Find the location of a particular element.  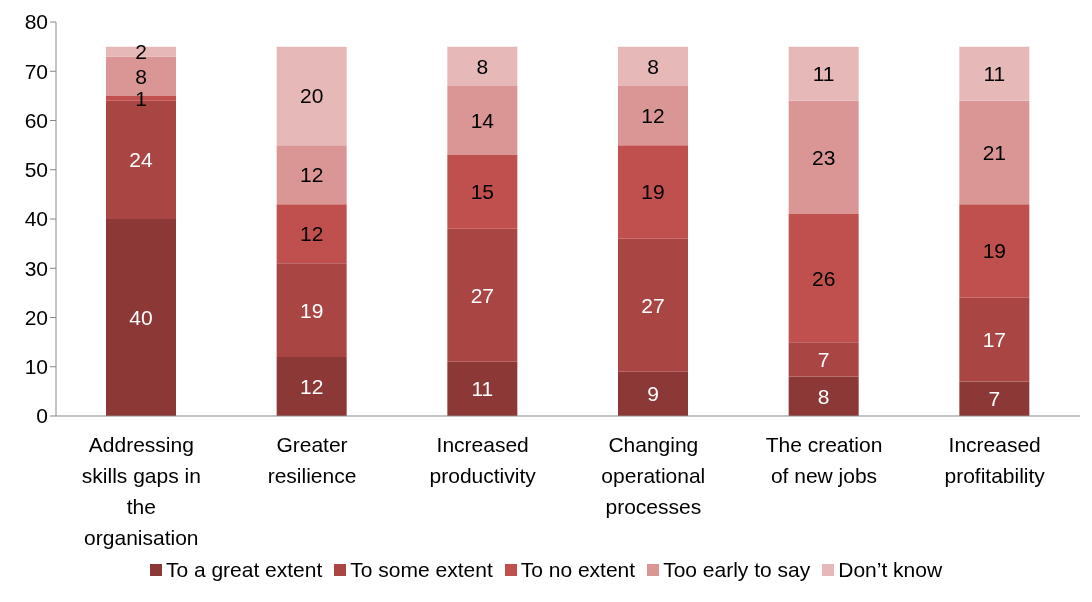

x-tick-label: Increased profitability is located at coordinates (995, 460).